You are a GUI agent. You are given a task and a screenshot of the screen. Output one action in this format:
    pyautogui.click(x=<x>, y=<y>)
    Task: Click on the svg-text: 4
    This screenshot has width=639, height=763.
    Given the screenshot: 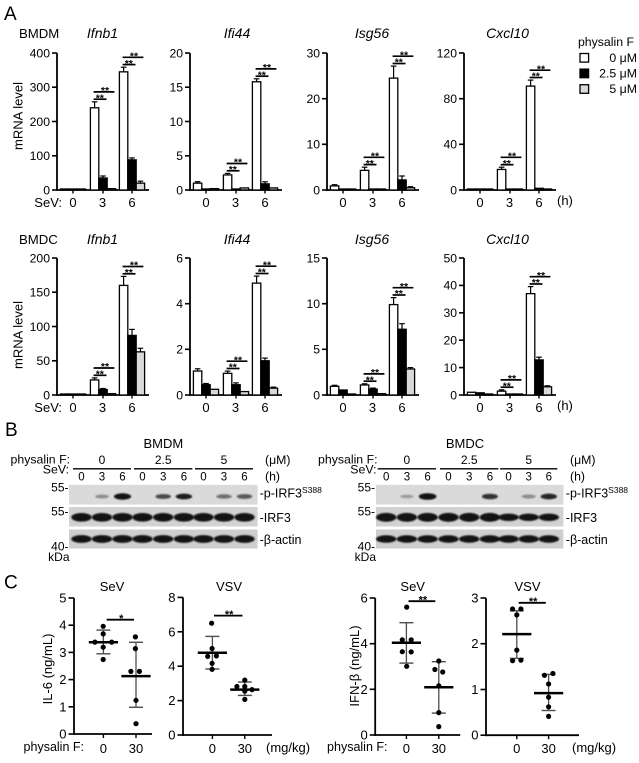 What is the action you would take?
    pyautogui.click(x=62, y=625)
    